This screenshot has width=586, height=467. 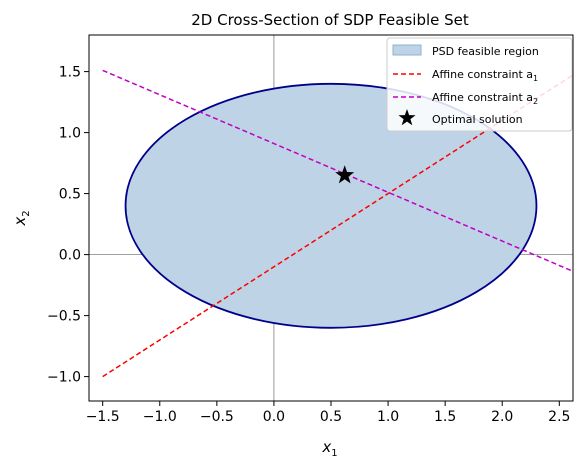 What do you see at coordinates (329, 448) in the screenshot?
I see `x-axis-label: x1` at bounding box center [329, 448].